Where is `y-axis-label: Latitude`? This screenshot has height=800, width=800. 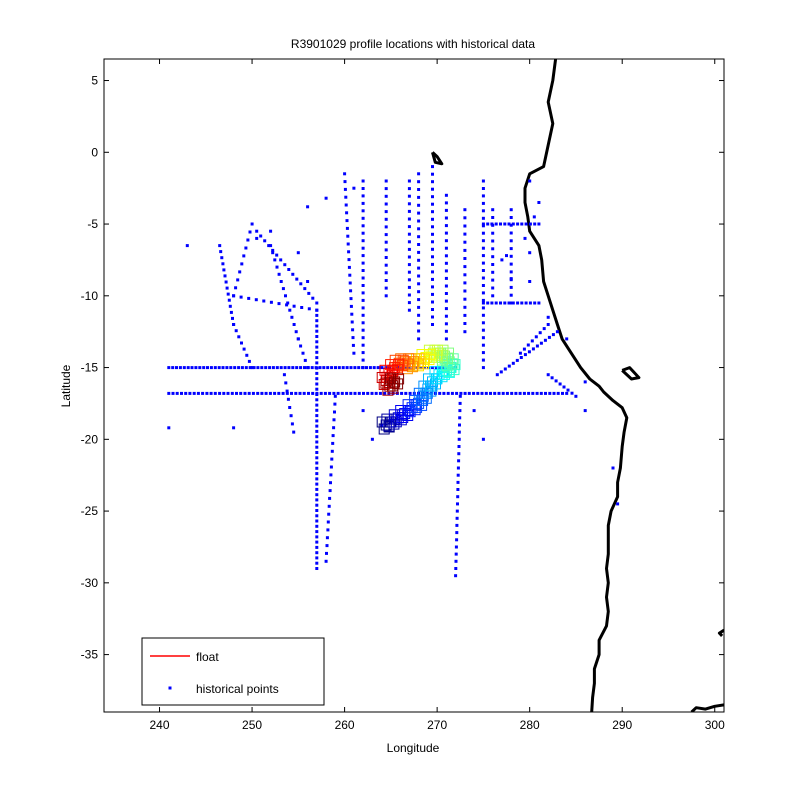 y-axis-label: Latitude is located at coordinates (66, 385).